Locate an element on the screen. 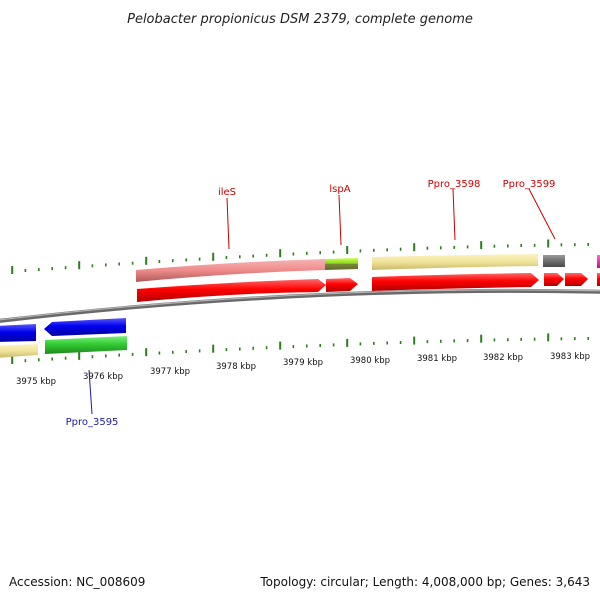  gene-ileS-outer is located at coordinates (230, 270).